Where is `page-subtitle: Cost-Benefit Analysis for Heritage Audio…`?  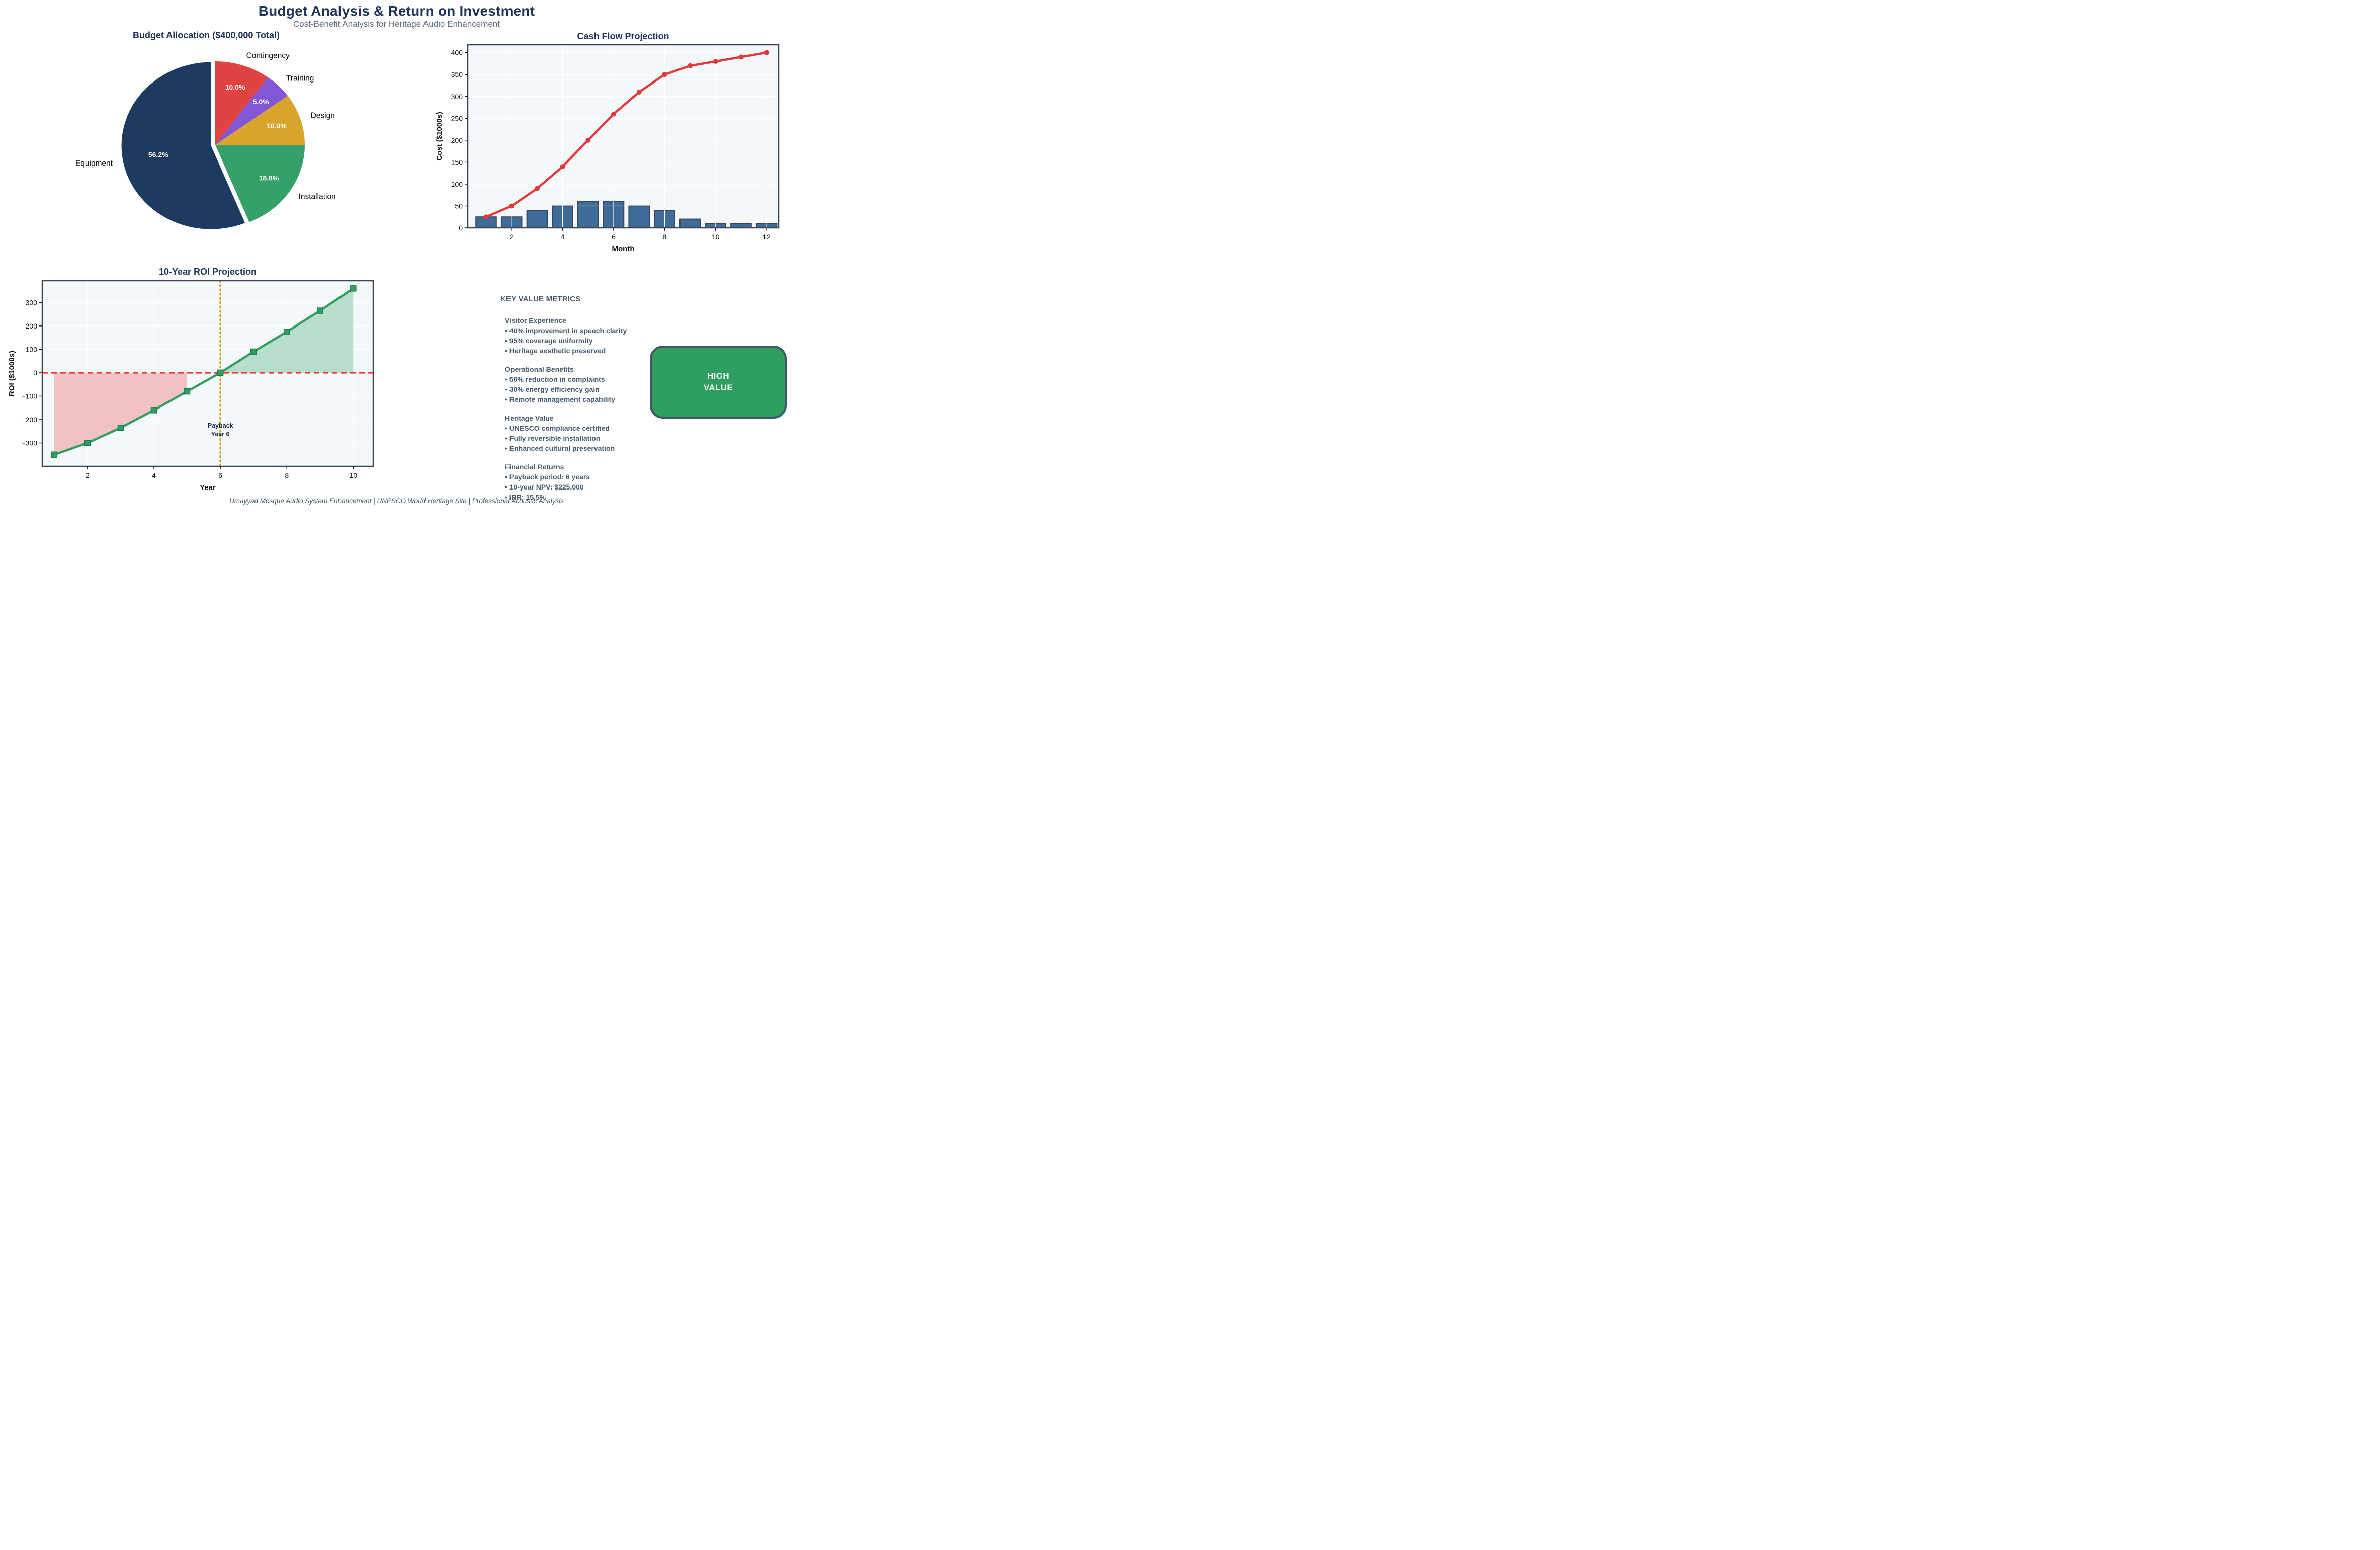 page-subtitle: Cost-Benefit Analysis for Heritage Audio… is located at coordinates (397, 24).